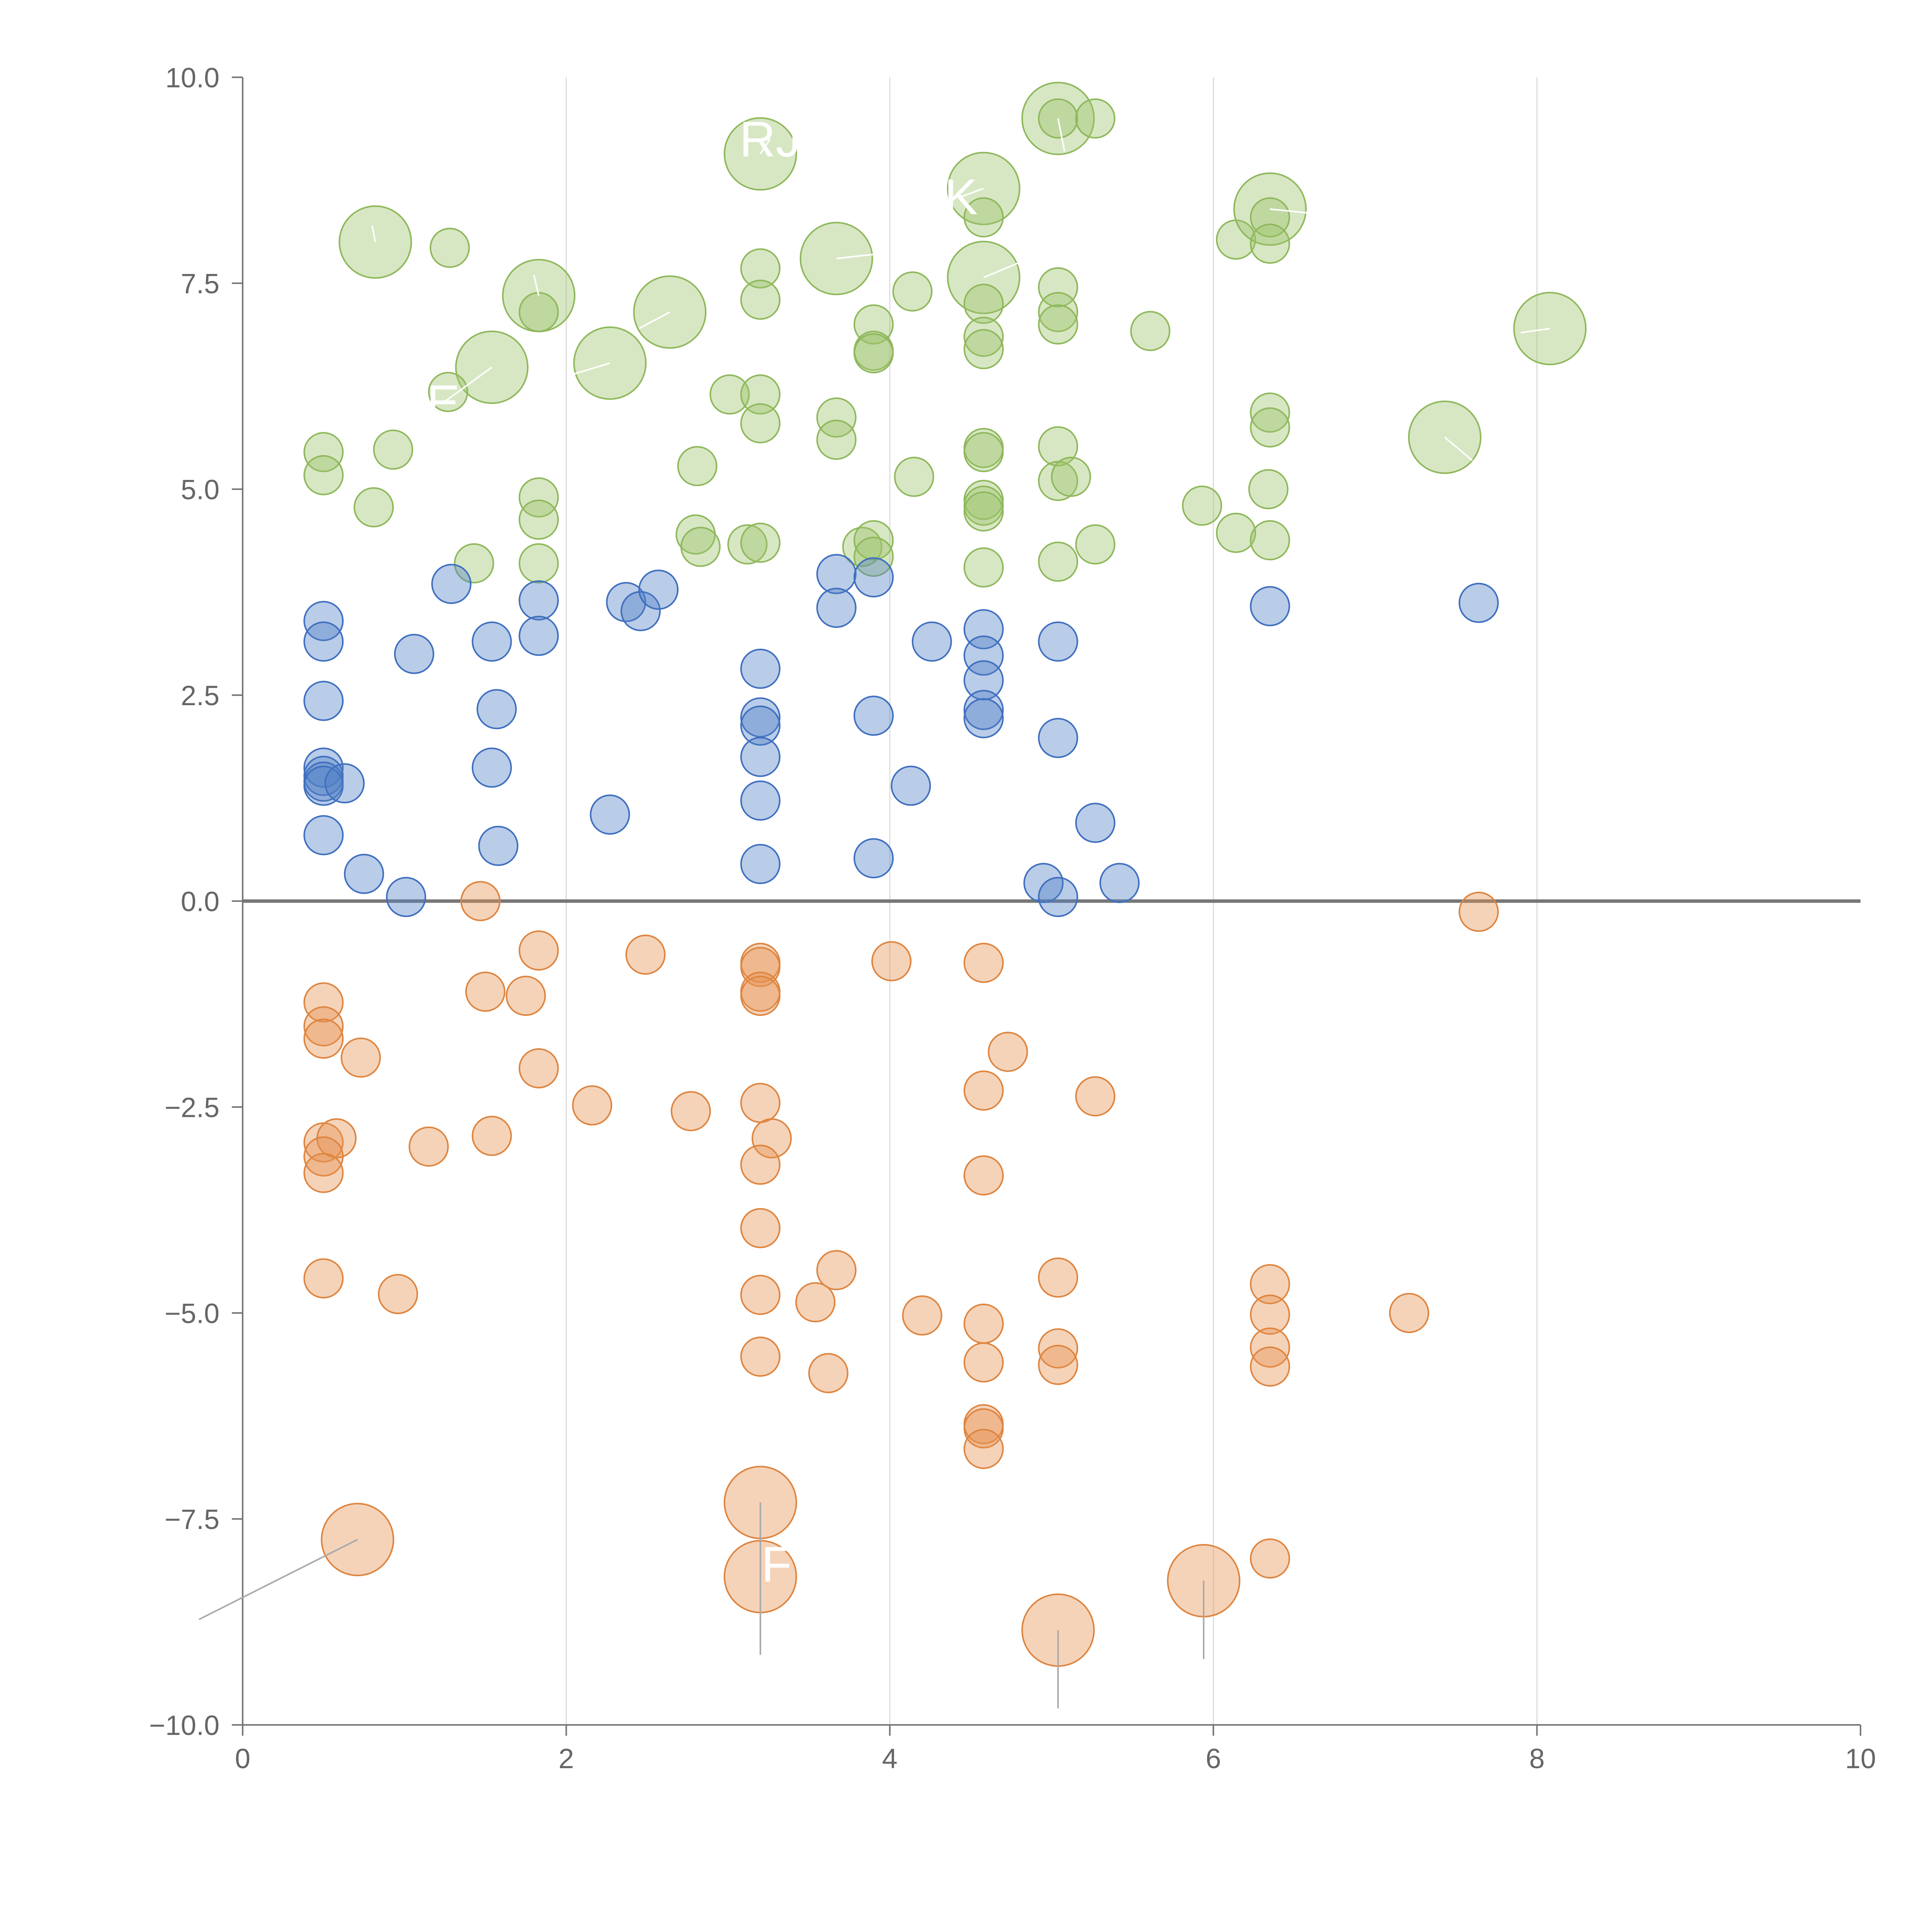 Image resolution: width=1932 pixels, height=1932 pixels. Describe the element at coordinates (890, 1758) in the screenshot. I see `x-tick-label: 4` at that location.